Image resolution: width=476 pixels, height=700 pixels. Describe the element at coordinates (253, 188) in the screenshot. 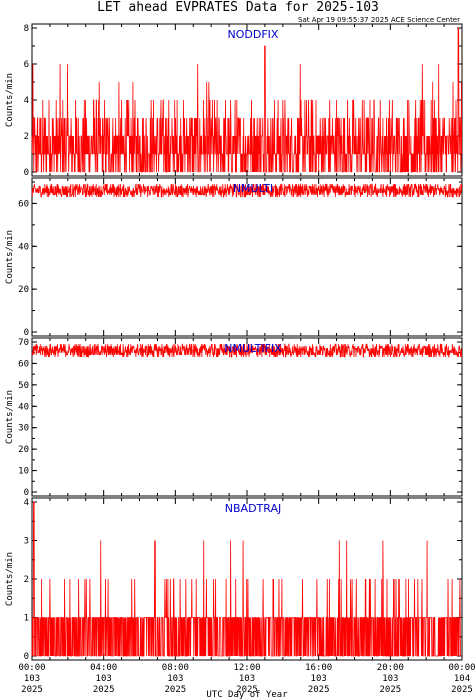

I see `series-label: NMULTI` at that location.